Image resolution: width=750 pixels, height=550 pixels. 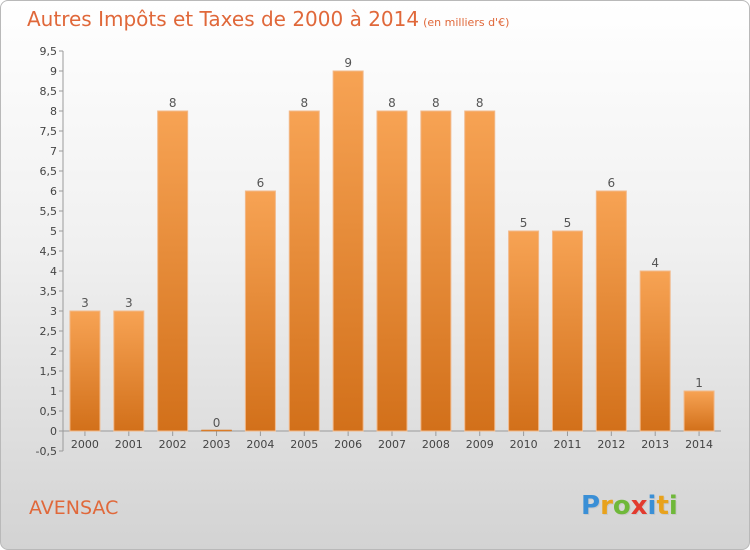 What do you see at coordinates (49, 211) in the screenshot?
I see `y-tick-label: 5,5` at bounding box center [49, 211].